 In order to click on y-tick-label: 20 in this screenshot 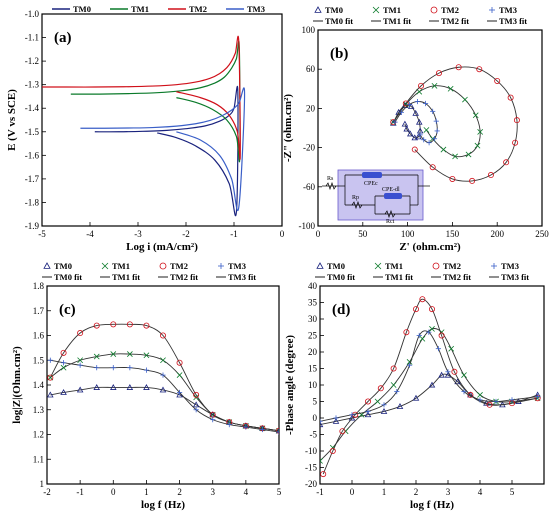, I will do `click(313, 352)`.